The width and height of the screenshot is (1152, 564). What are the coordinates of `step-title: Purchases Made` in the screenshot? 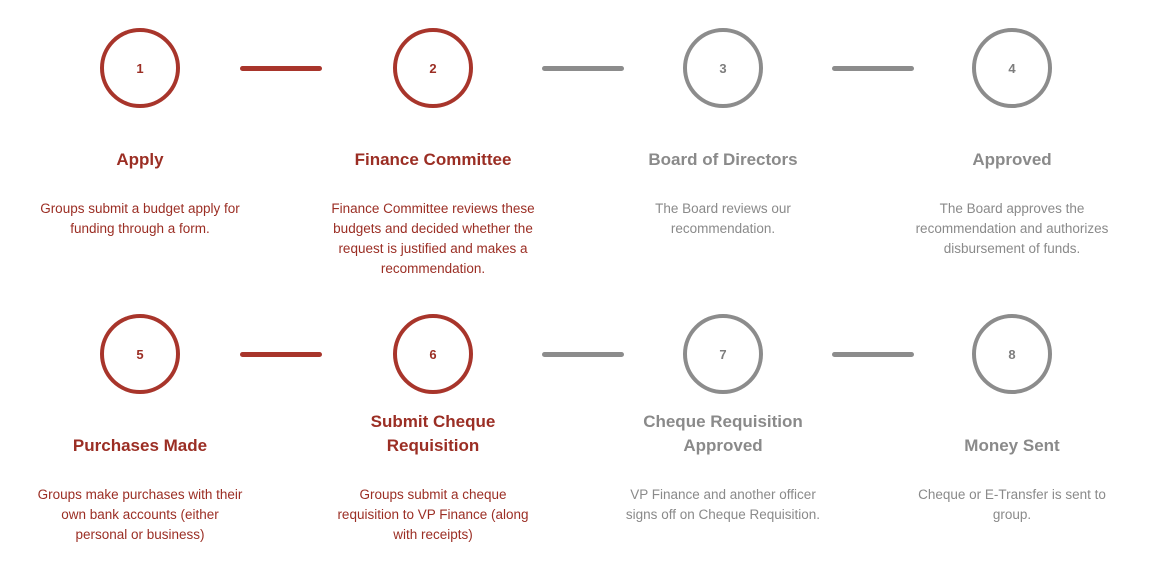 It's located at (140, 445).